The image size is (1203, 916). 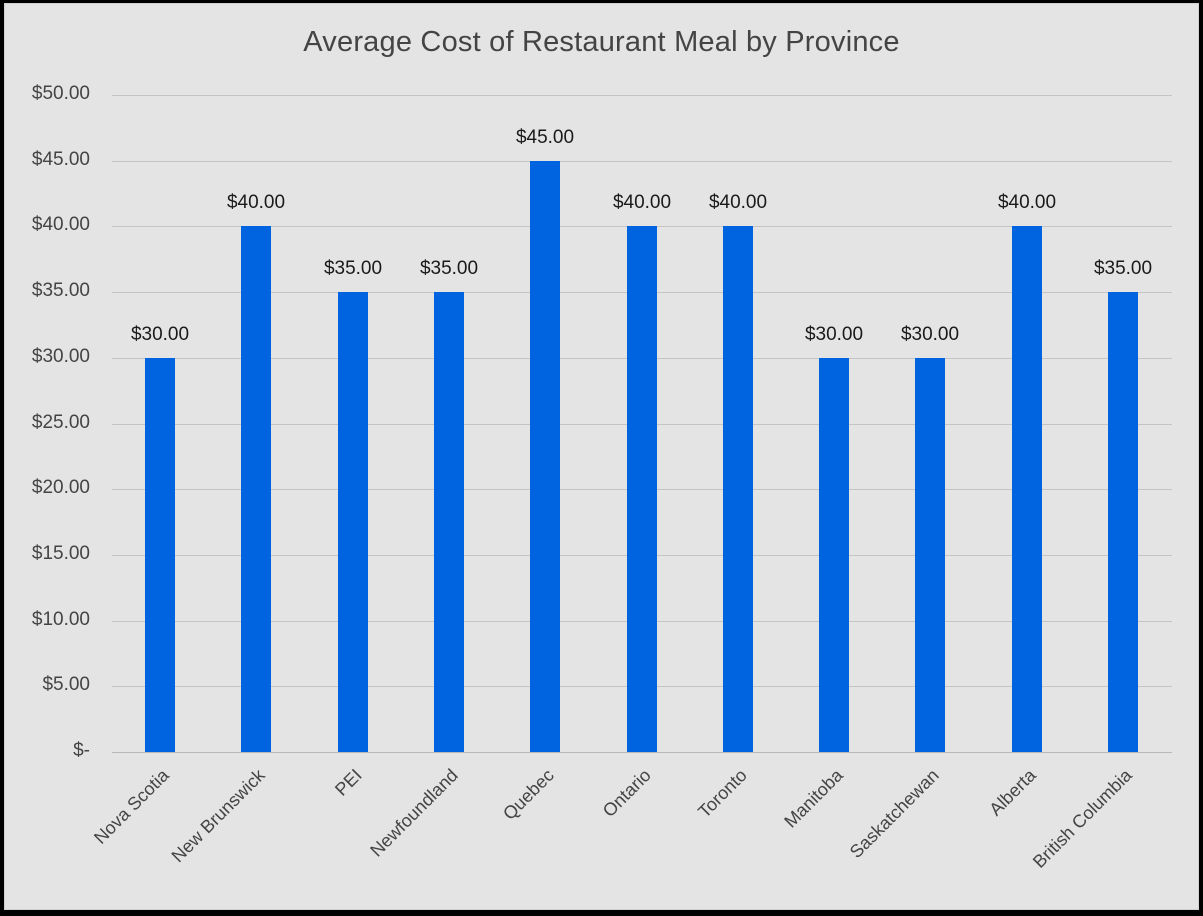 I want to click on y-tick-label: $25.00, so click(x=60, y=422).